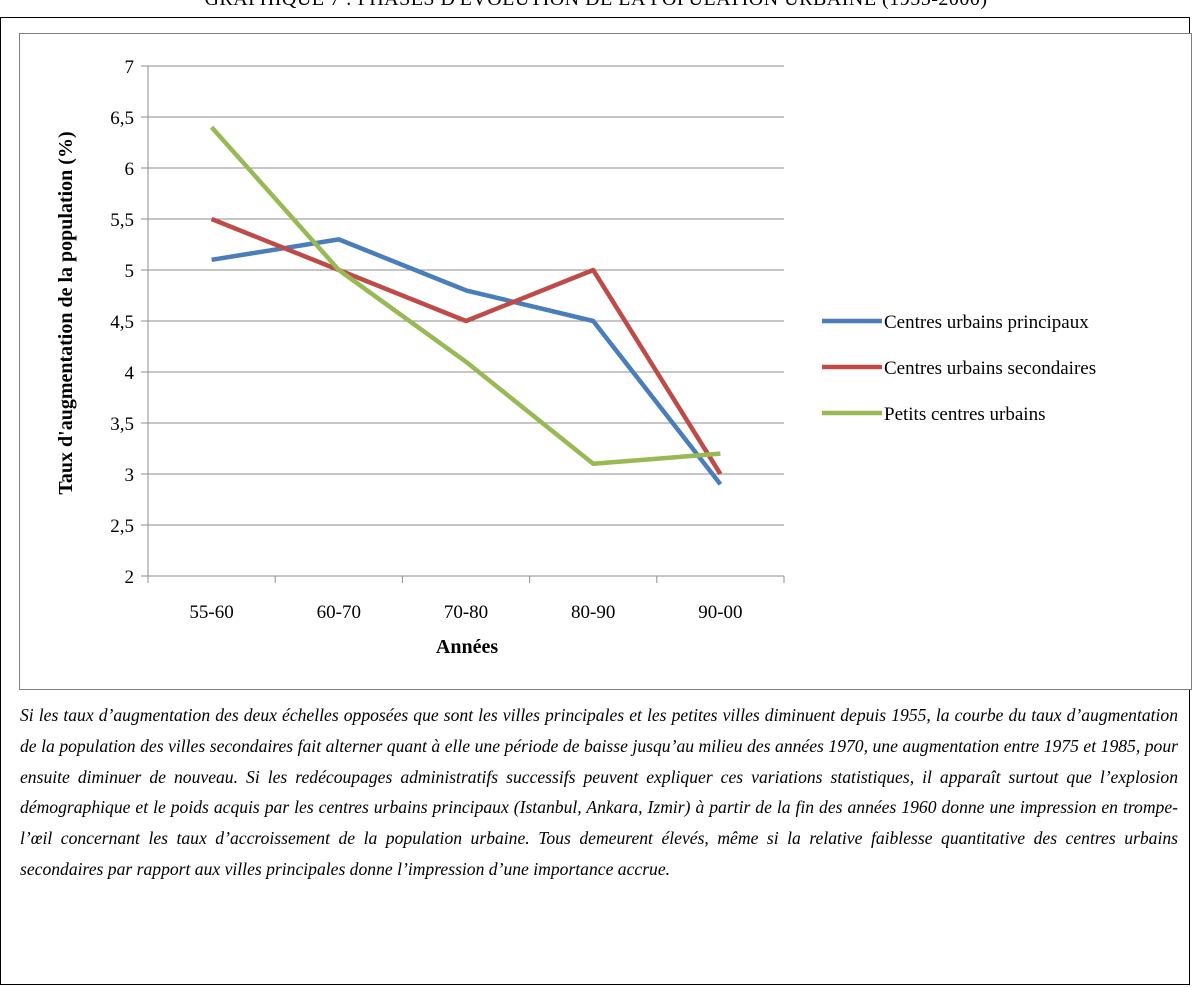  Describe the element at coordinates (66, 312) in the screenshot. I see `y-axis-title: Taux d'augmentation de la population (%)` at that location.